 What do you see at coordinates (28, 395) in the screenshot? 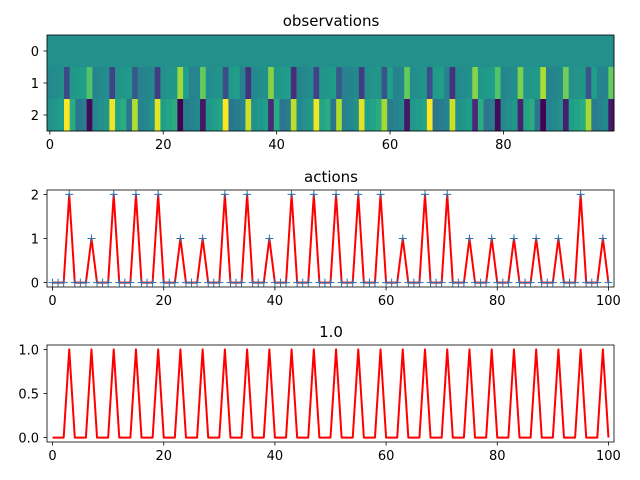
I see `y-tick-label: 0.5` at bounding box center [28, 395].